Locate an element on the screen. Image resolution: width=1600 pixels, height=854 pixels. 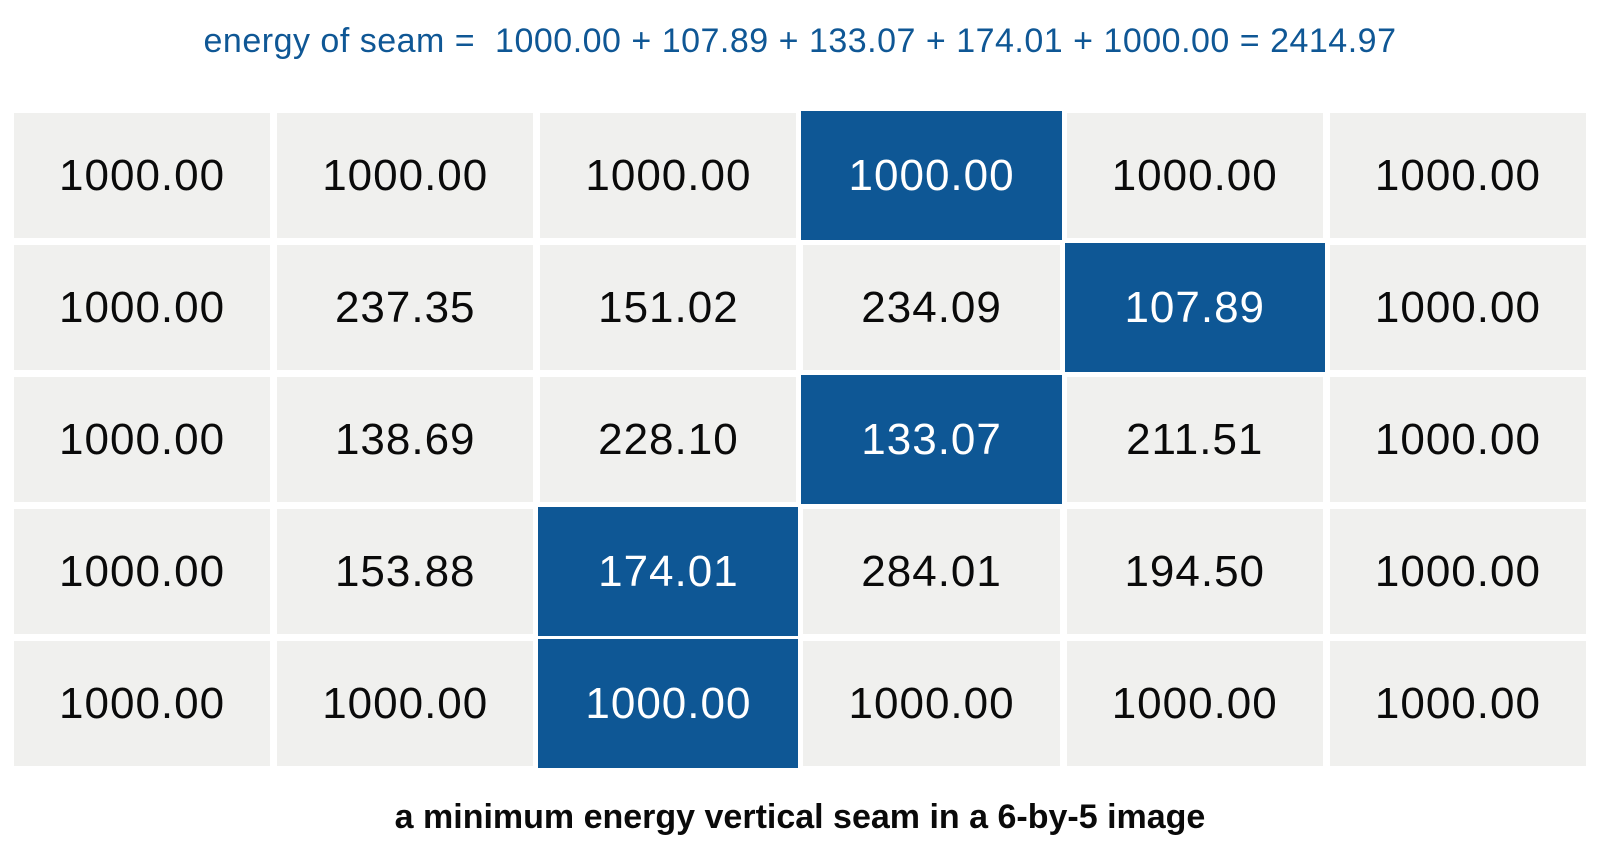
energy-cell: 194.50 is located at coordinates (1194, 571).